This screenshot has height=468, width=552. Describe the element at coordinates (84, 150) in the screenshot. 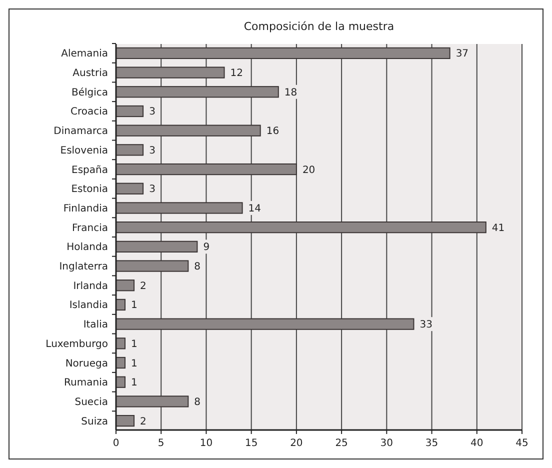

I see `y-tick-label: Eslovenia` at that location.